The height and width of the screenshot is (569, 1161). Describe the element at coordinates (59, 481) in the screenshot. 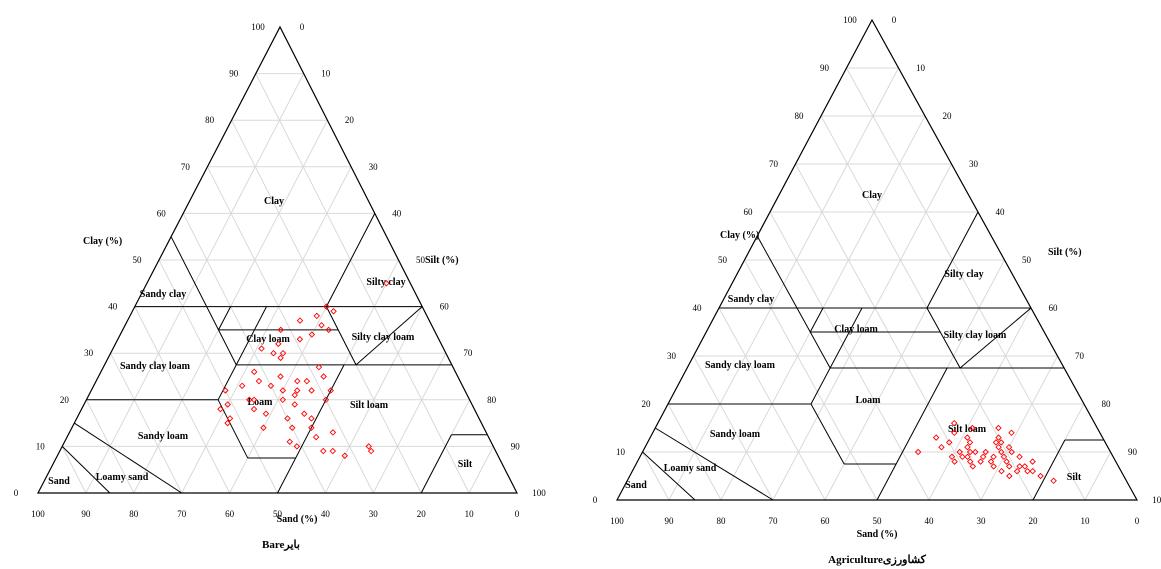

I see `texture-label: Sand` at that location.